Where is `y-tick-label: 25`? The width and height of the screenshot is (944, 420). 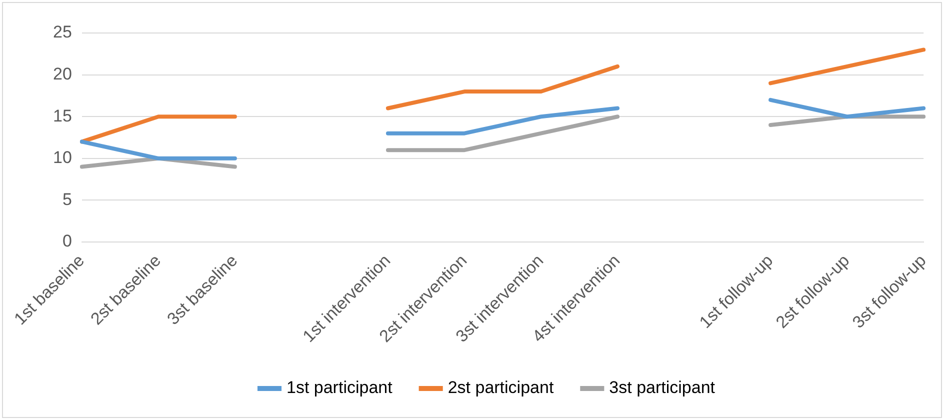 y-tick-label: 25 is located at coordinates (62, 32).